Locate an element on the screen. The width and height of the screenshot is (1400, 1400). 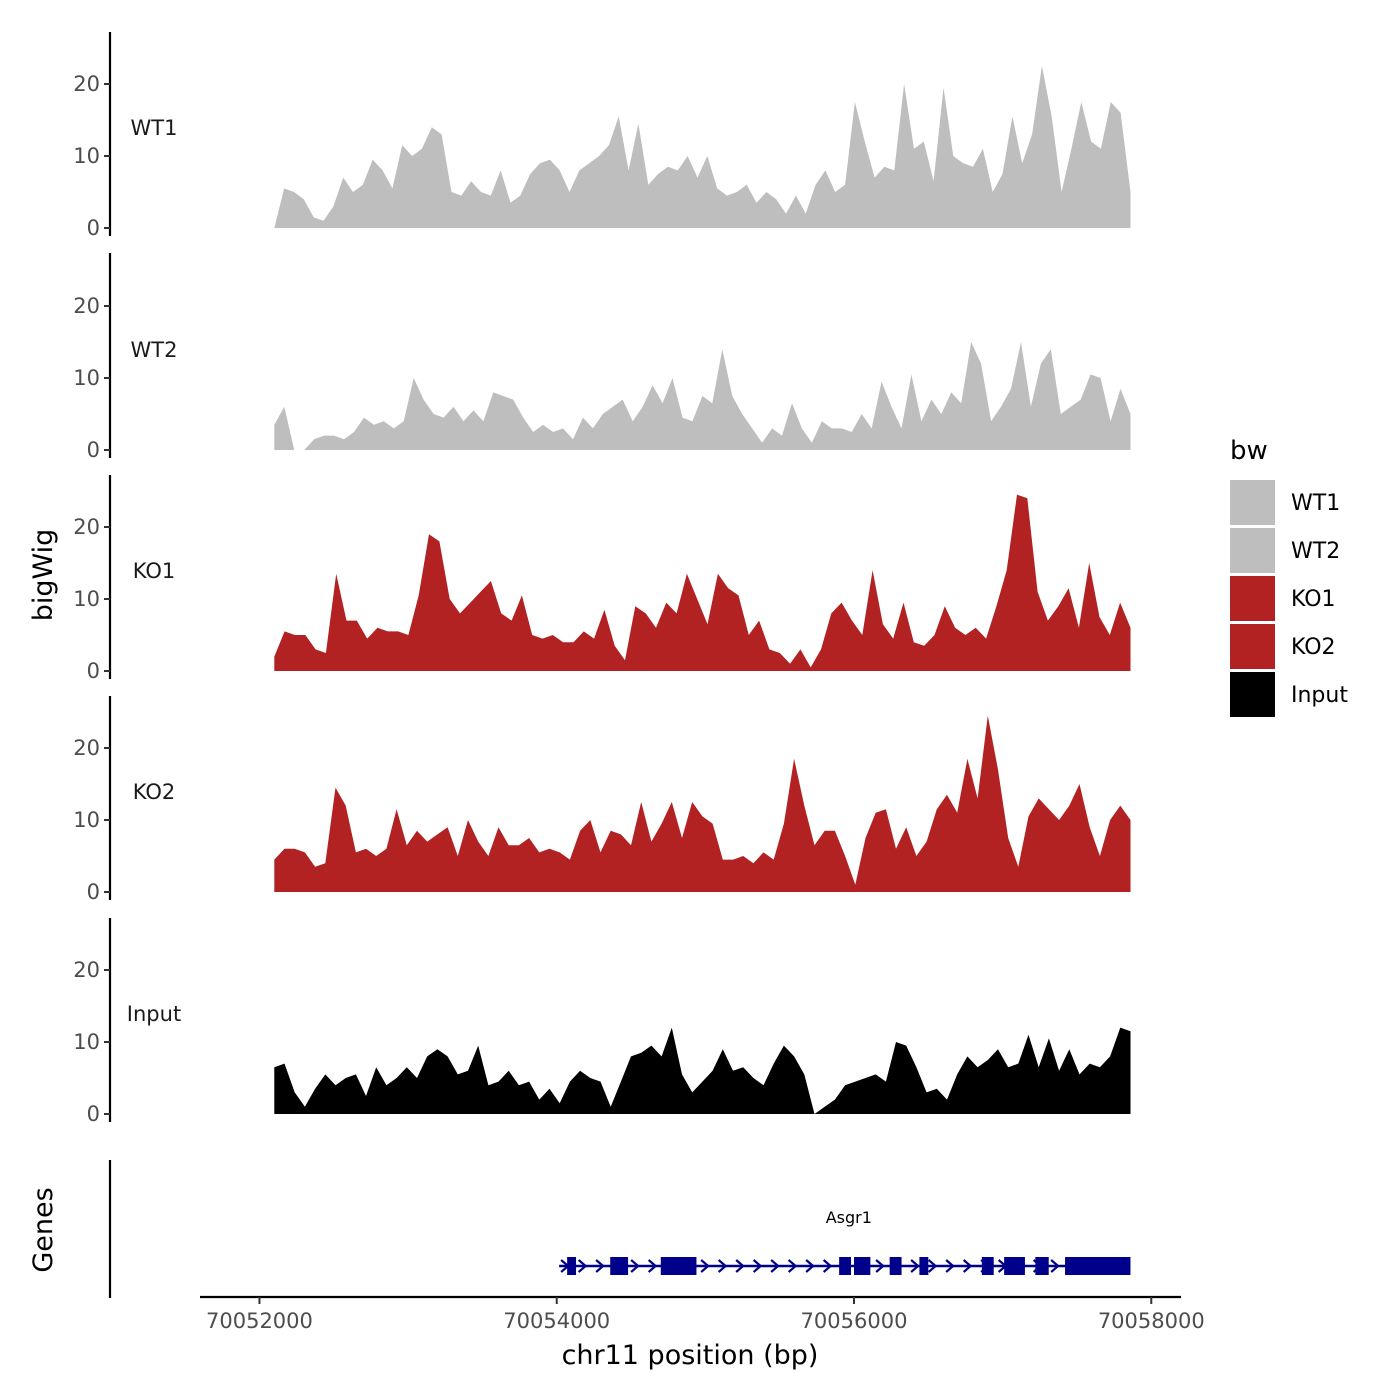
legend-label: KO1 is located at coordinates (1313, 599).